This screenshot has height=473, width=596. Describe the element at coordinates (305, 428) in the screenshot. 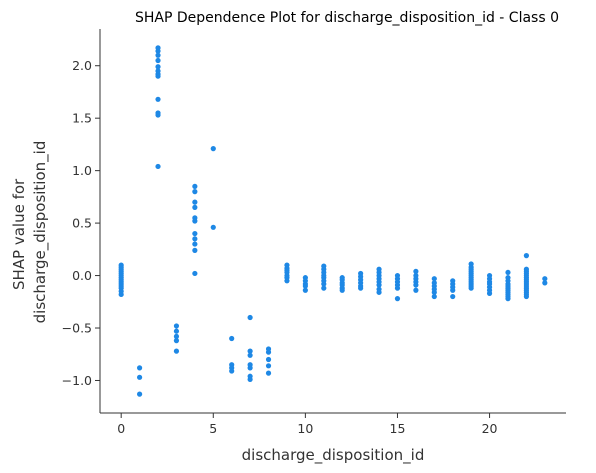

I see `x-tick-label: 10` at that location.